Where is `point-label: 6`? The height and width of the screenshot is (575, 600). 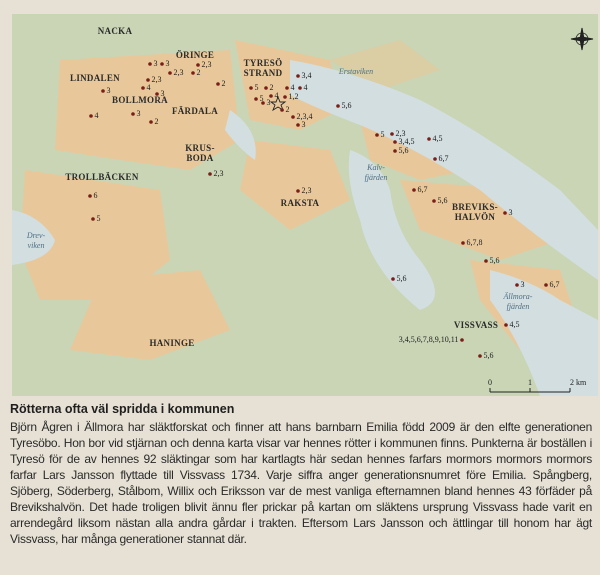 point-label: 6 is located at coordinates (96, 195).